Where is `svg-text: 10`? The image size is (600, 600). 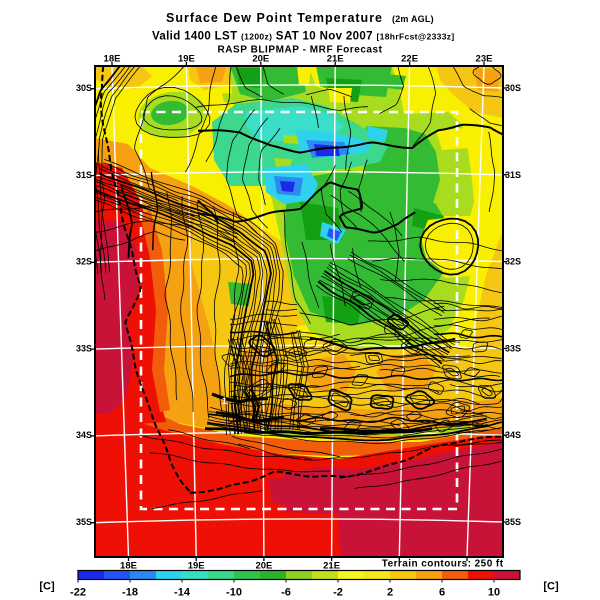
svg-text: 10 is located at coordinates (494, 593).